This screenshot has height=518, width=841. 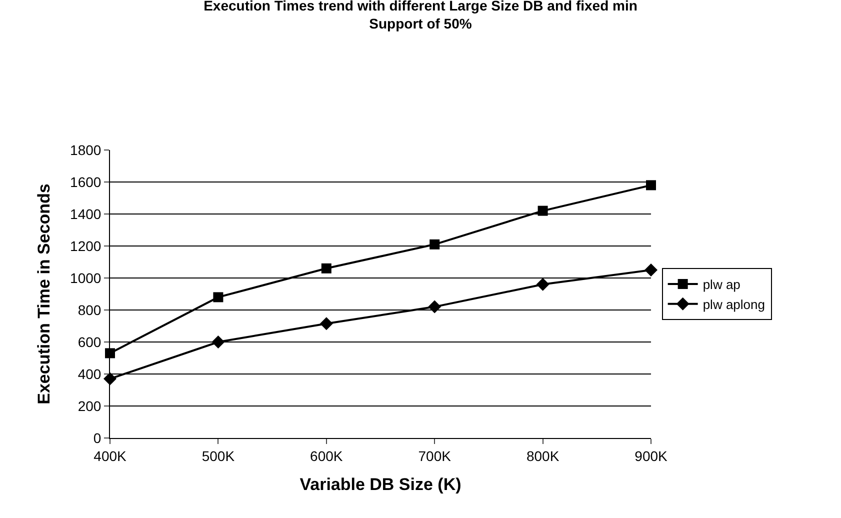 I want to click on y-tick-label: 1800, so click(x=86, y=150).